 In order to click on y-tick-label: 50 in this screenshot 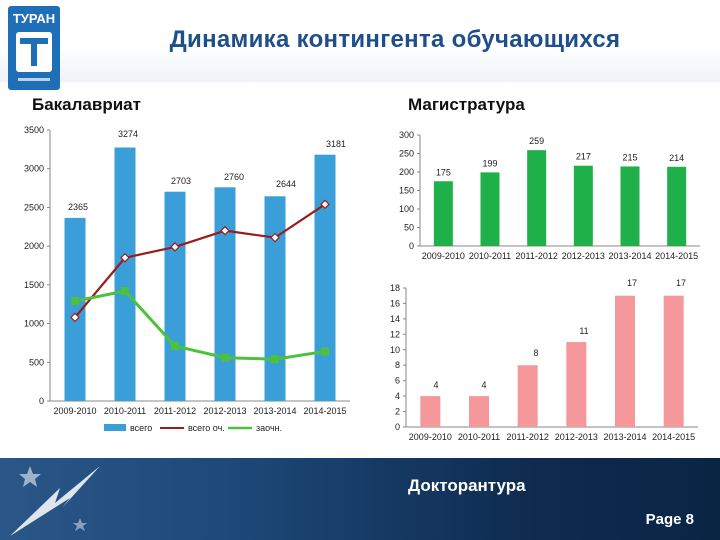, I will do `click(409, 228)`.